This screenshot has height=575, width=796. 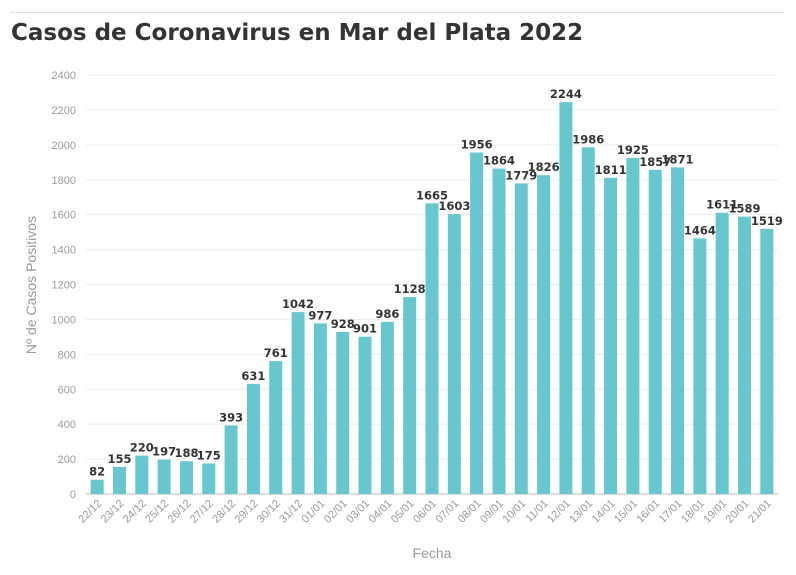 I want to click on x-tick-label: 28/12, so click(x=224, y=512).